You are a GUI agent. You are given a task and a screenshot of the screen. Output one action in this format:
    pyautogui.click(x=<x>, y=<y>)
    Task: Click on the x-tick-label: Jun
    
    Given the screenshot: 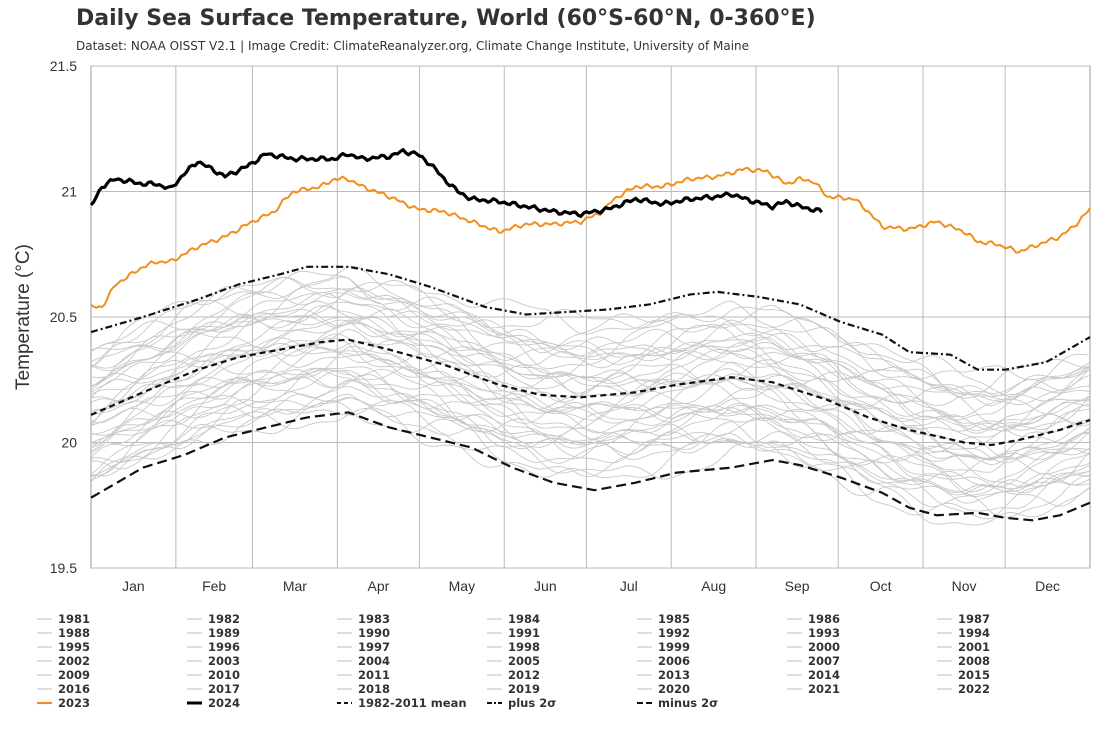 What is the action you would take?
    pyautogui.click(x=545, y=586)
    